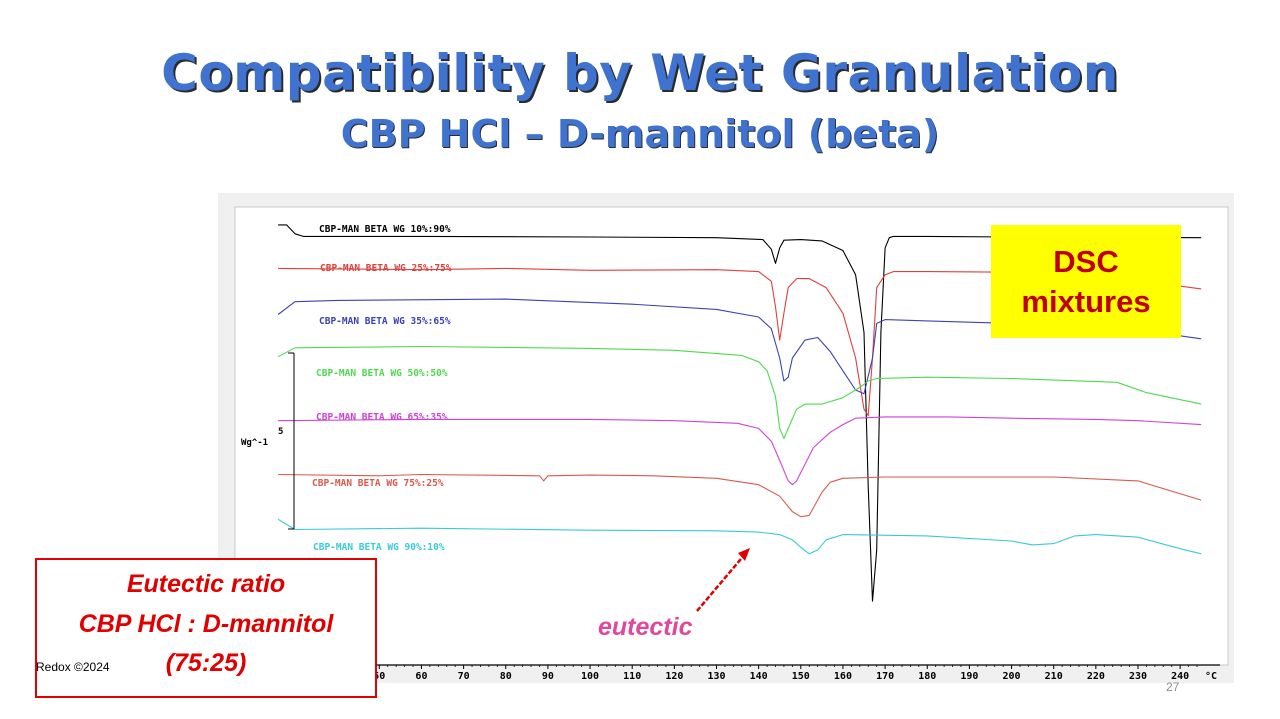  What do you see at coordinates (640, 134) in the screenshot?
I see `slide-subtitle: CBP HCl – D-mannitol (beta)` at bounding box center [640, 134].